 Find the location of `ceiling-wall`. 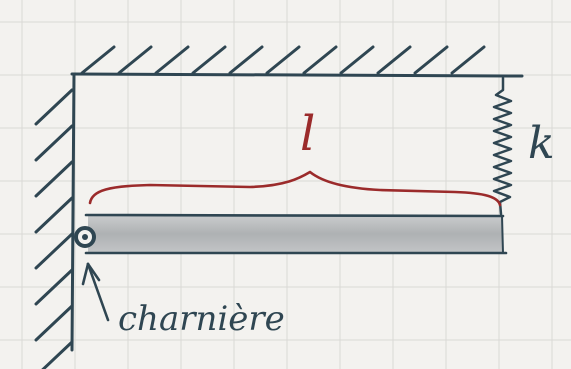

ceiling-wall is located at coordinates (297, 61).